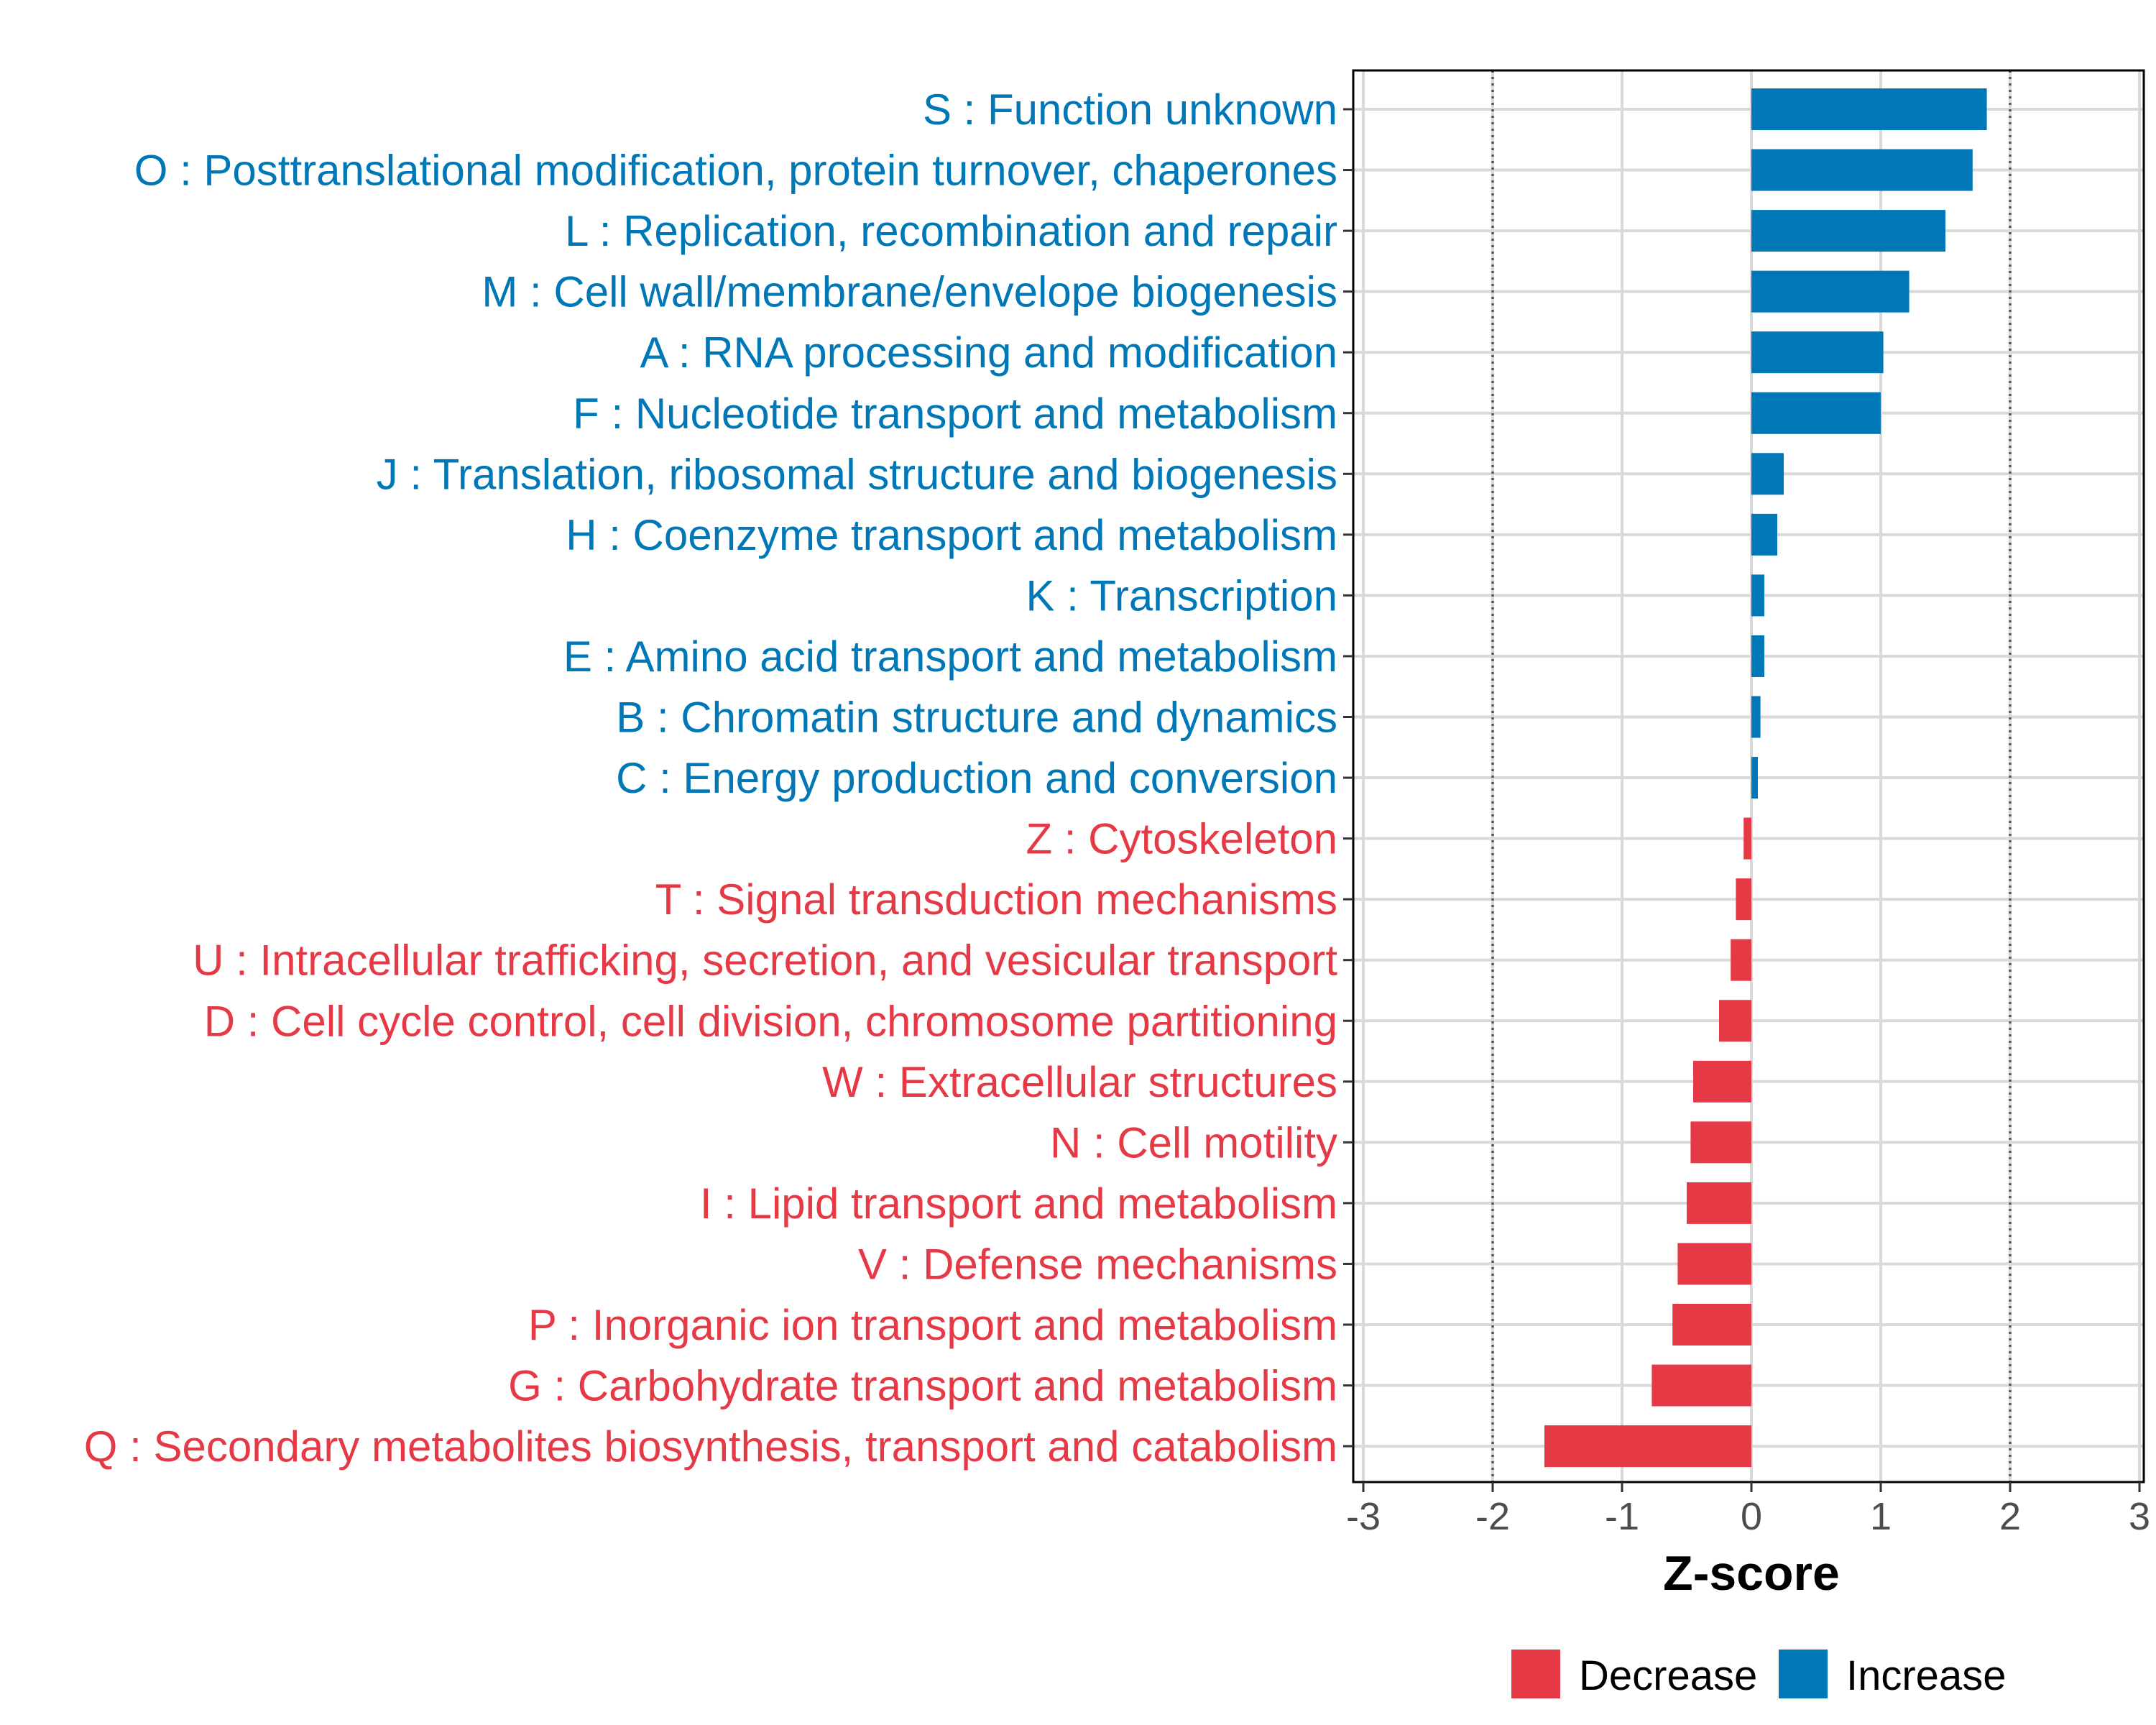 The width and height of the screenshot is (2156, 1725). Describe the element at coordinates (1181, 839) in the screenshot. I see `category-label: Z : Cytoskeleton` at that location.